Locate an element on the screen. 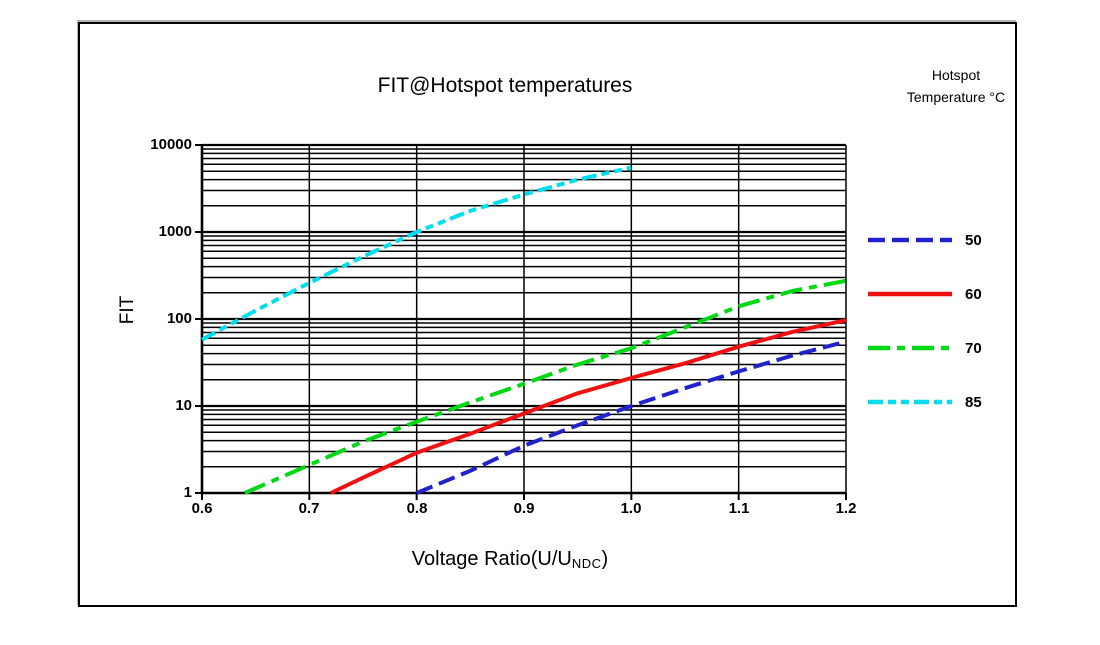  y-tick-10: 10 is located at coordinates (183, 405).